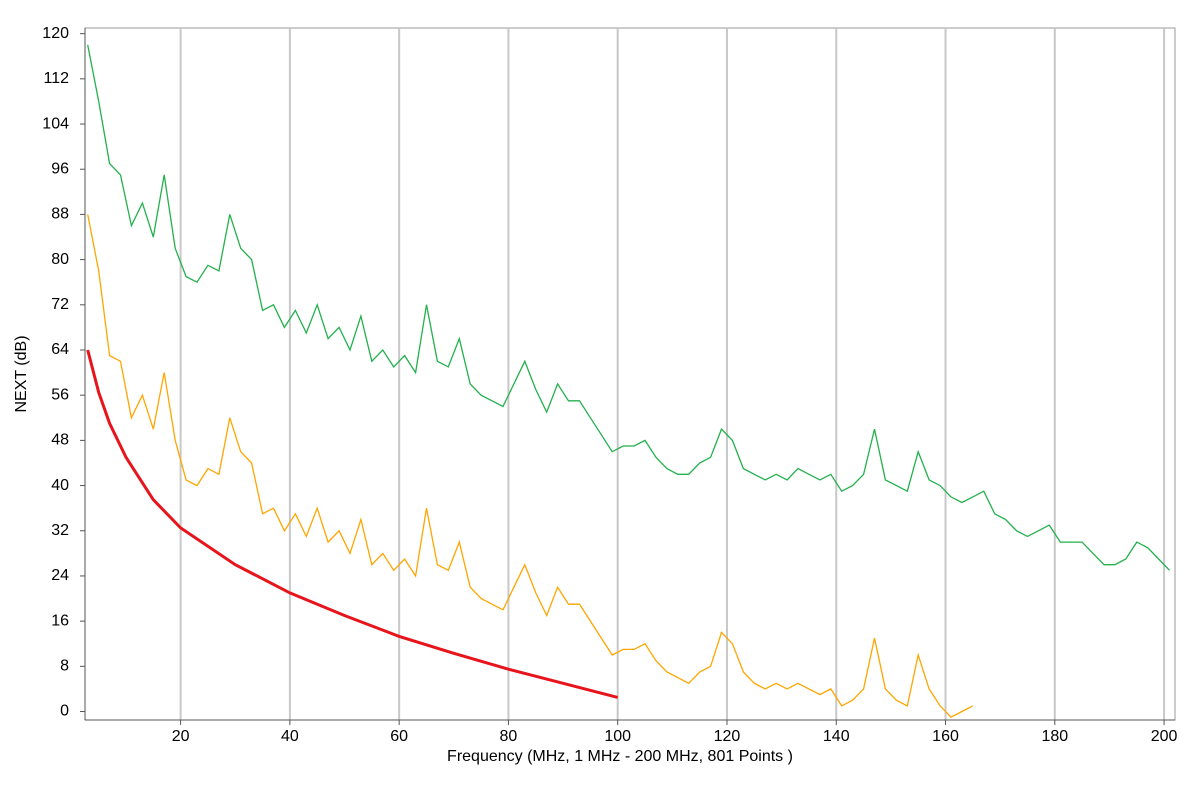 The width and height of the screenshot is (1200, 786). Describe the element at coordinates (21, 373) in the screenshot. I see `y-axis-label: NEXT (dB)` at that location.